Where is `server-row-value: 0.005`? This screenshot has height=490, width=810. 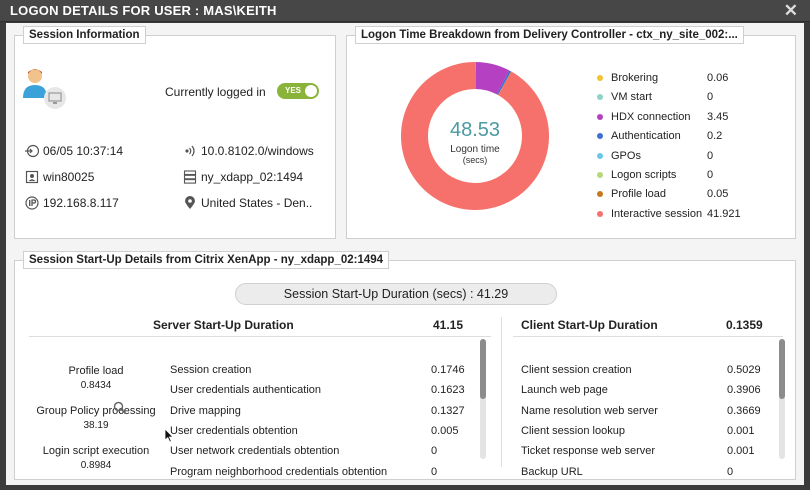
server-row-value: 0.005 is located at coordinates (445, 430).